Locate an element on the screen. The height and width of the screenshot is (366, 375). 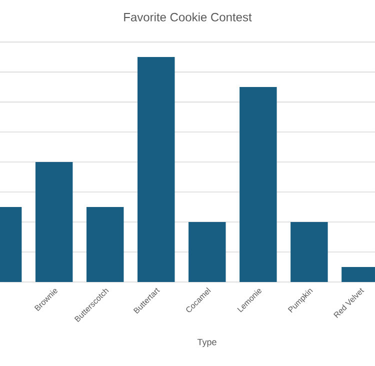
x-axis-title: Type is located at coordinates (206, 343).